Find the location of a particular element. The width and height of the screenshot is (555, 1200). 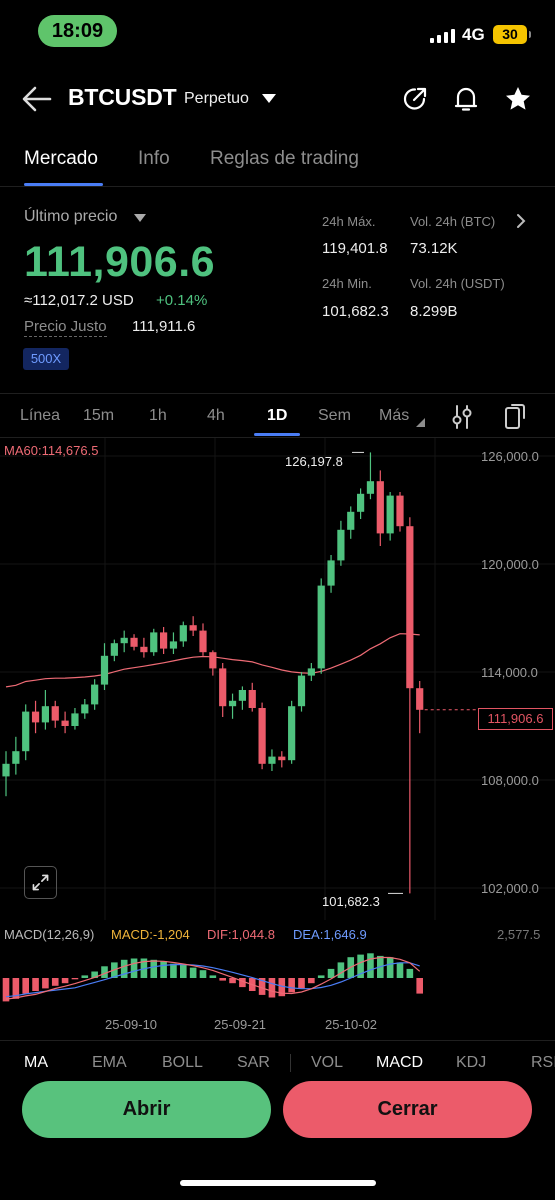

star-icon is located at coordinates (518, 99).